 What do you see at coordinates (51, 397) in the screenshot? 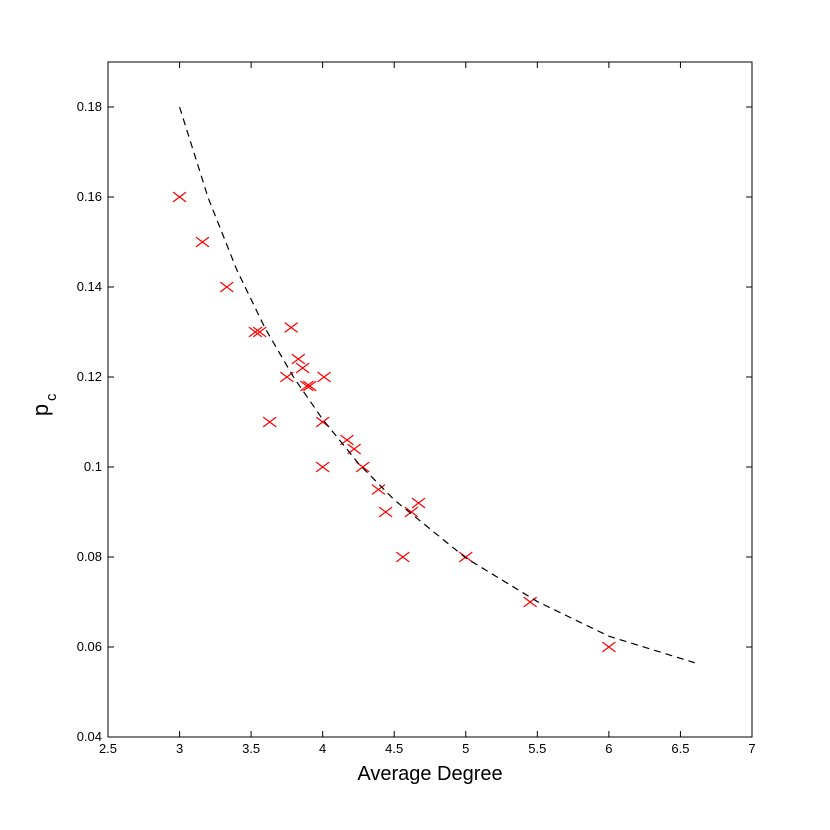
I see `y-axis-label-subscript: c` at bounding box center [51, 397].